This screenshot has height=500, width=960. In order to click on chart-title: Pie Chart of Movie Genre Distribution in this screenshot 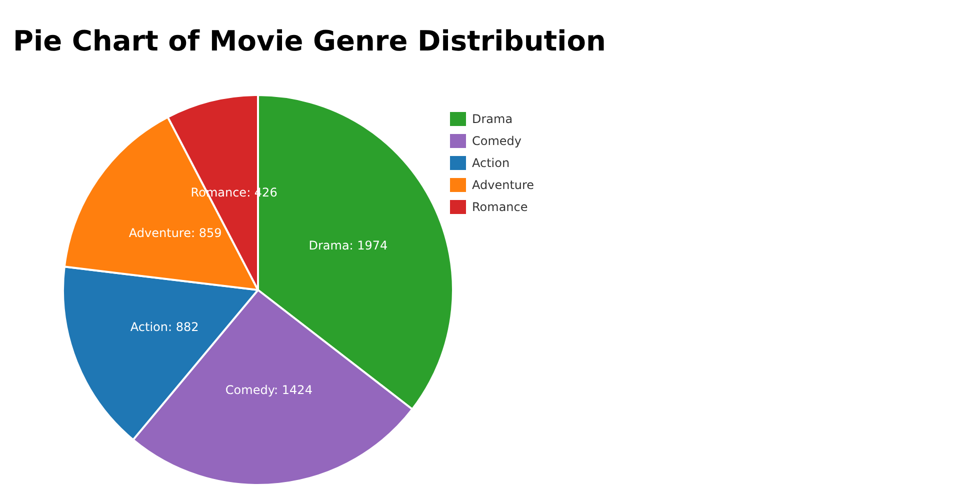, I will do `click(309, 41)`.